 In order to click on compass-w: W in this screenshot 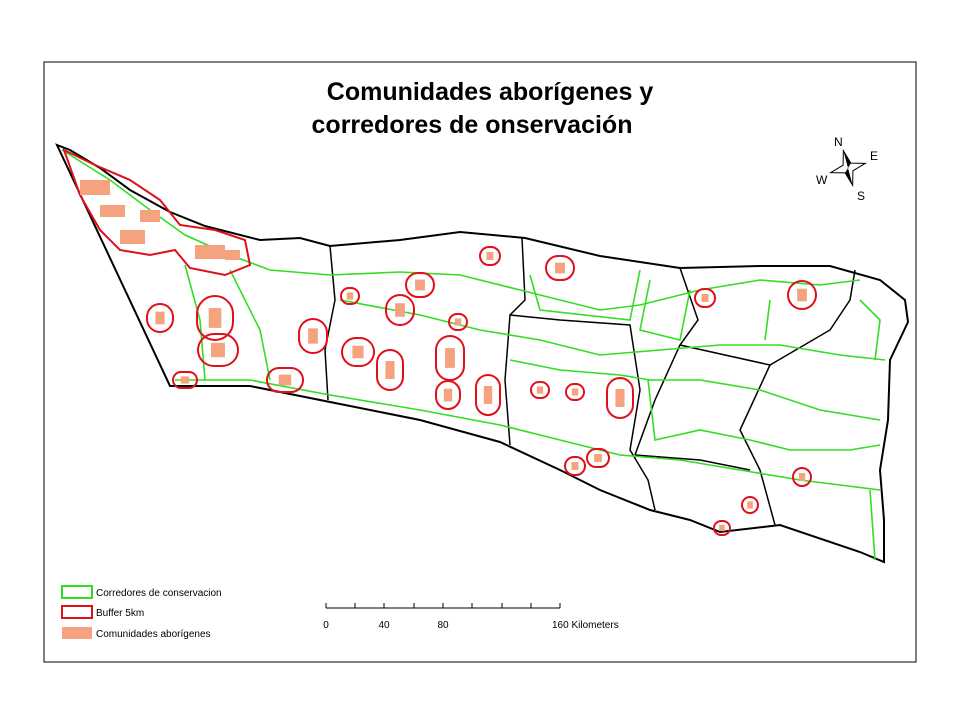, I will do `click(822, 180)`.